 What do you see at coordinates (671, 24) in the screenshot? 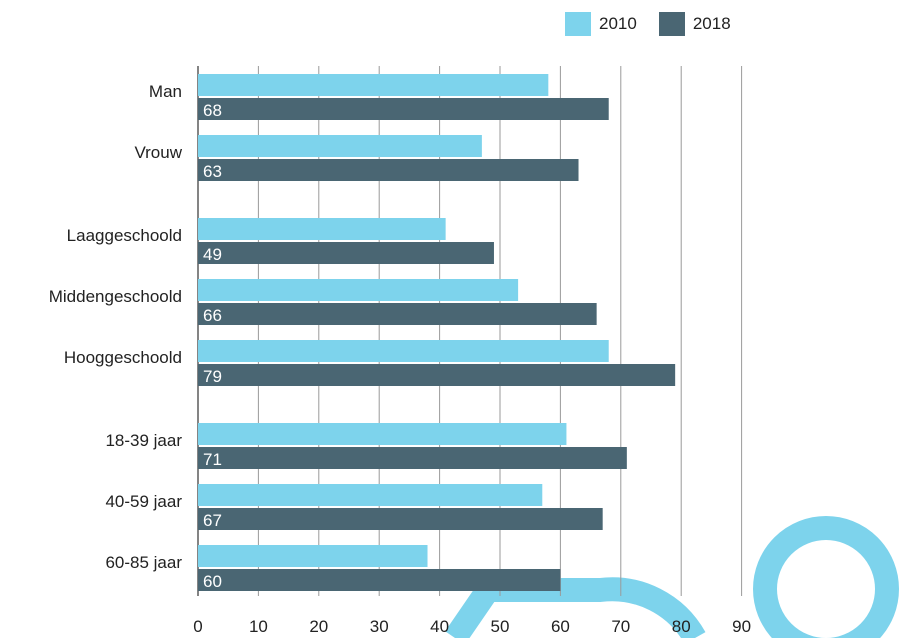
I see `legend-swatch-2018` at bounding box center [671, 24].